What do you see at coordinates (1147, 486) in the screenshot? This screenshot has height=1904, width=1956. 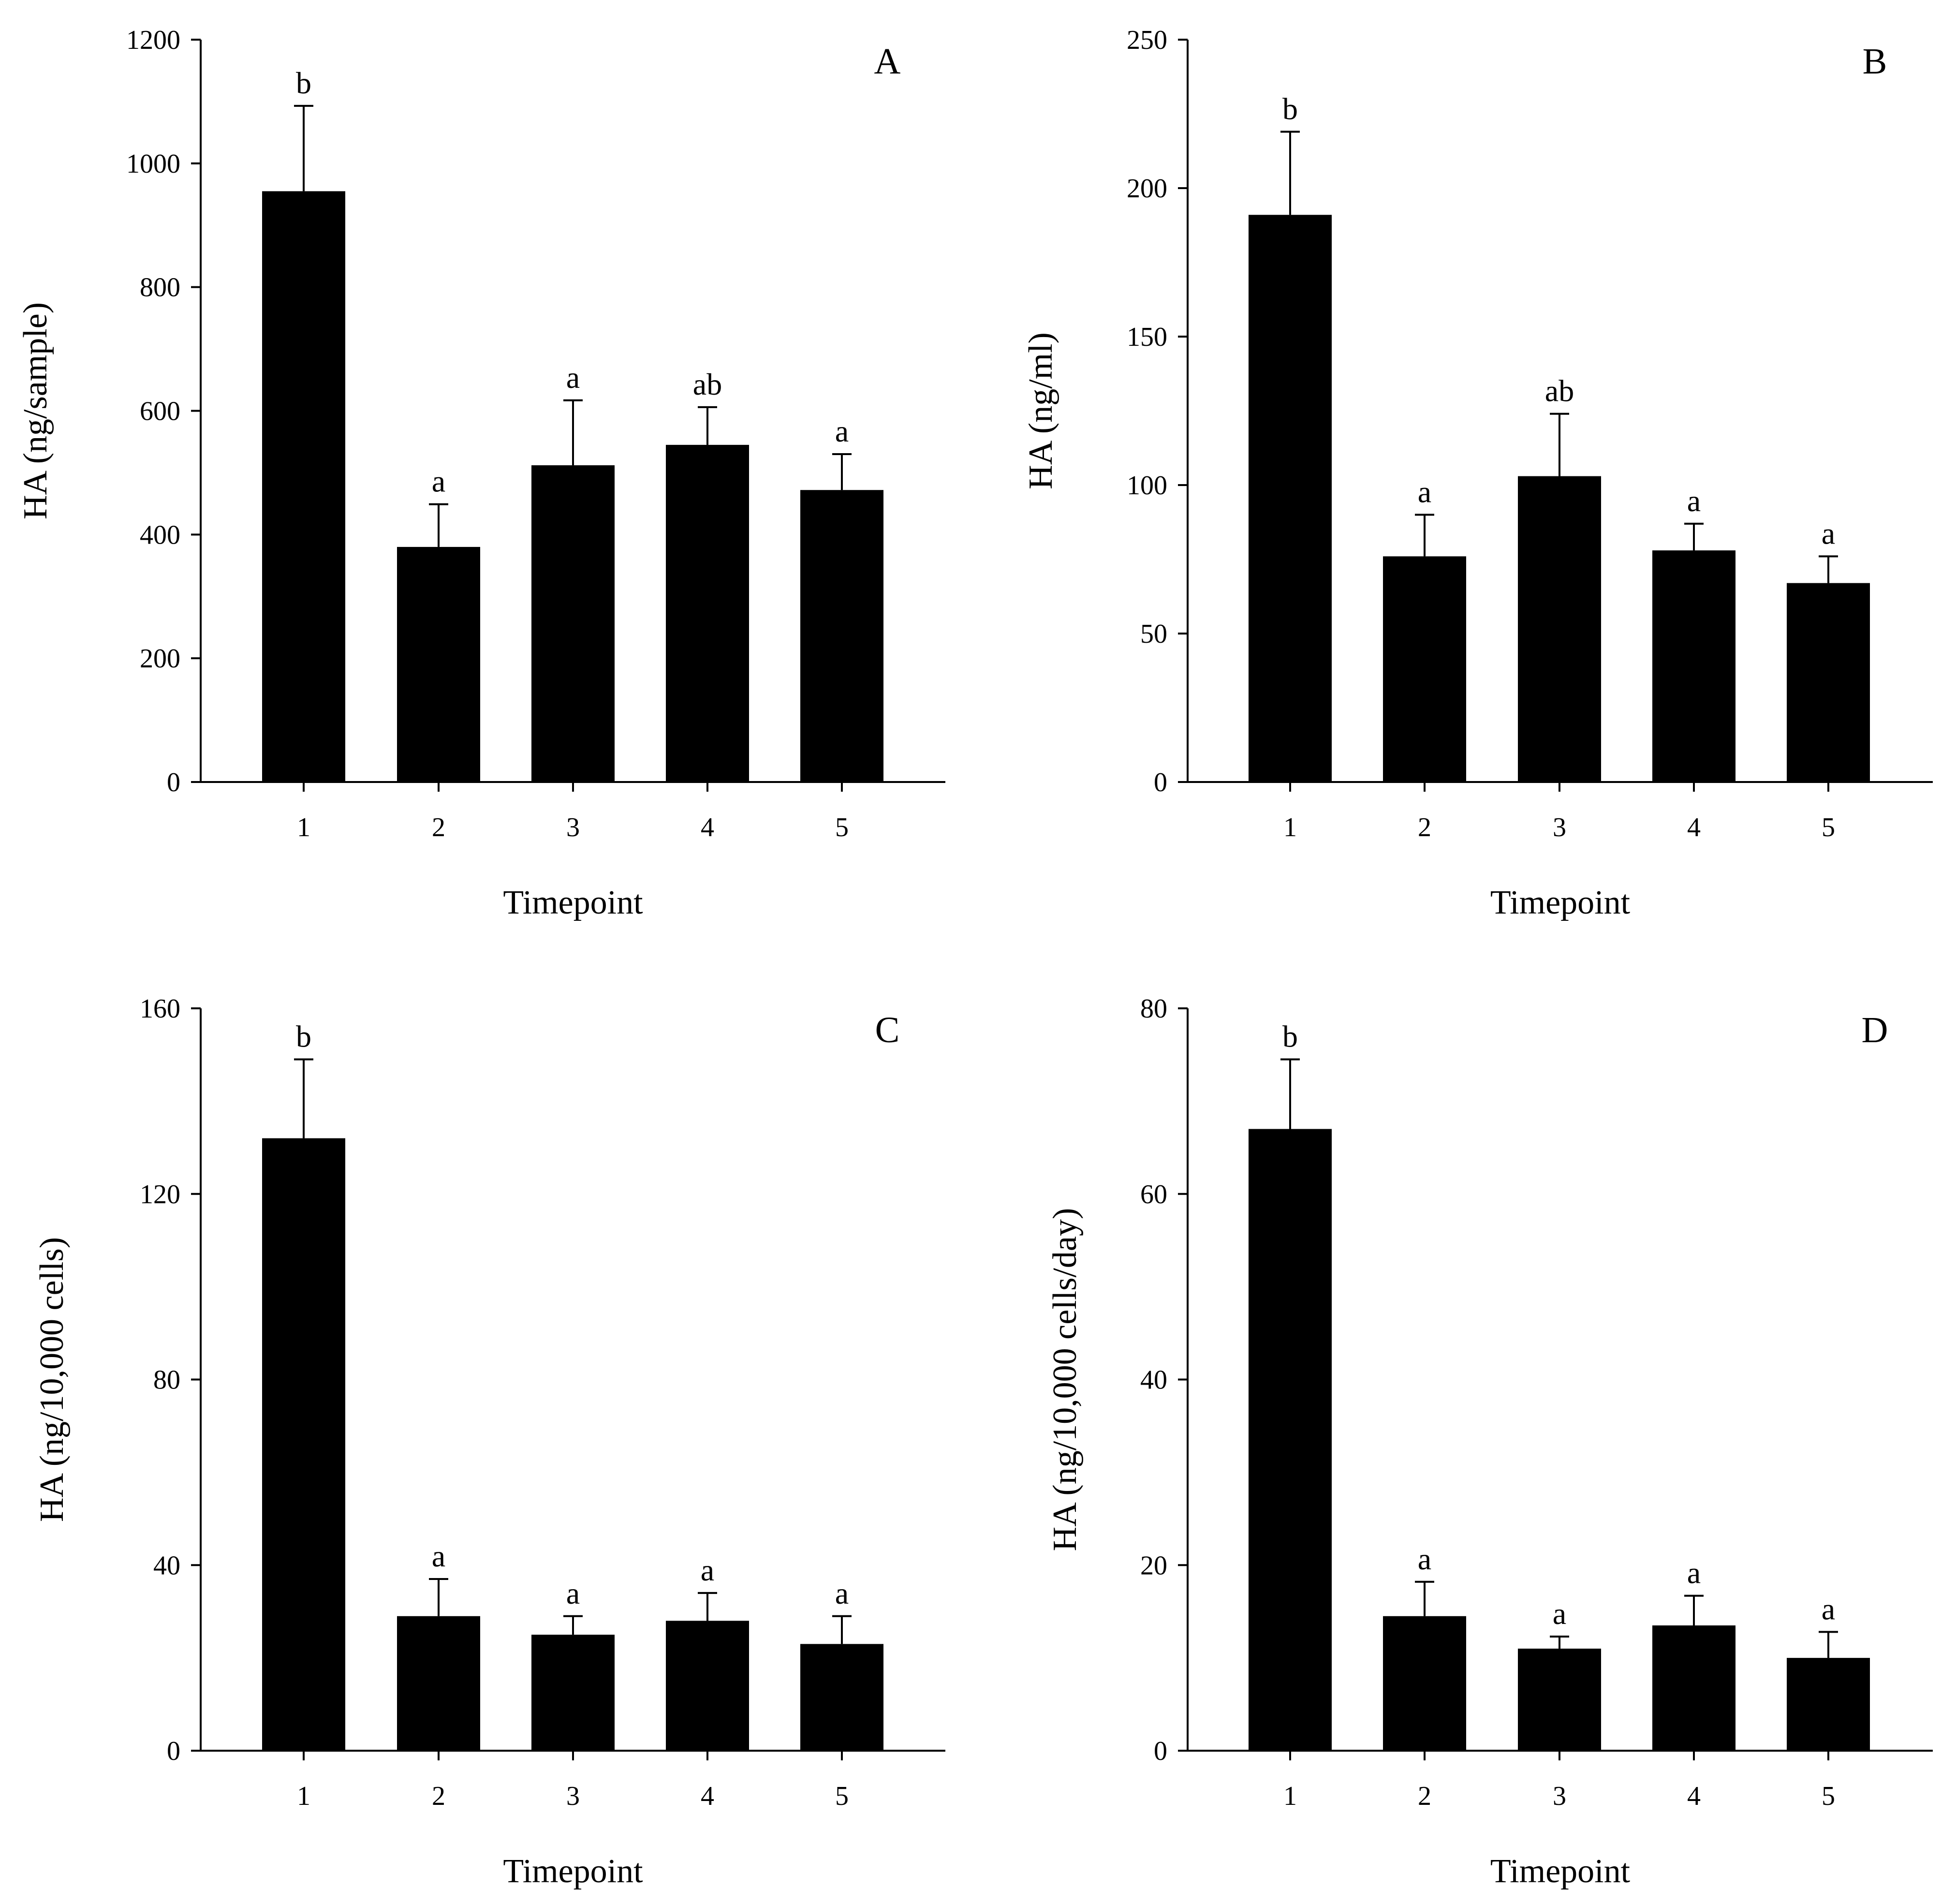 I see `y-tick-label: 100` at bounding box center [1147, 486].